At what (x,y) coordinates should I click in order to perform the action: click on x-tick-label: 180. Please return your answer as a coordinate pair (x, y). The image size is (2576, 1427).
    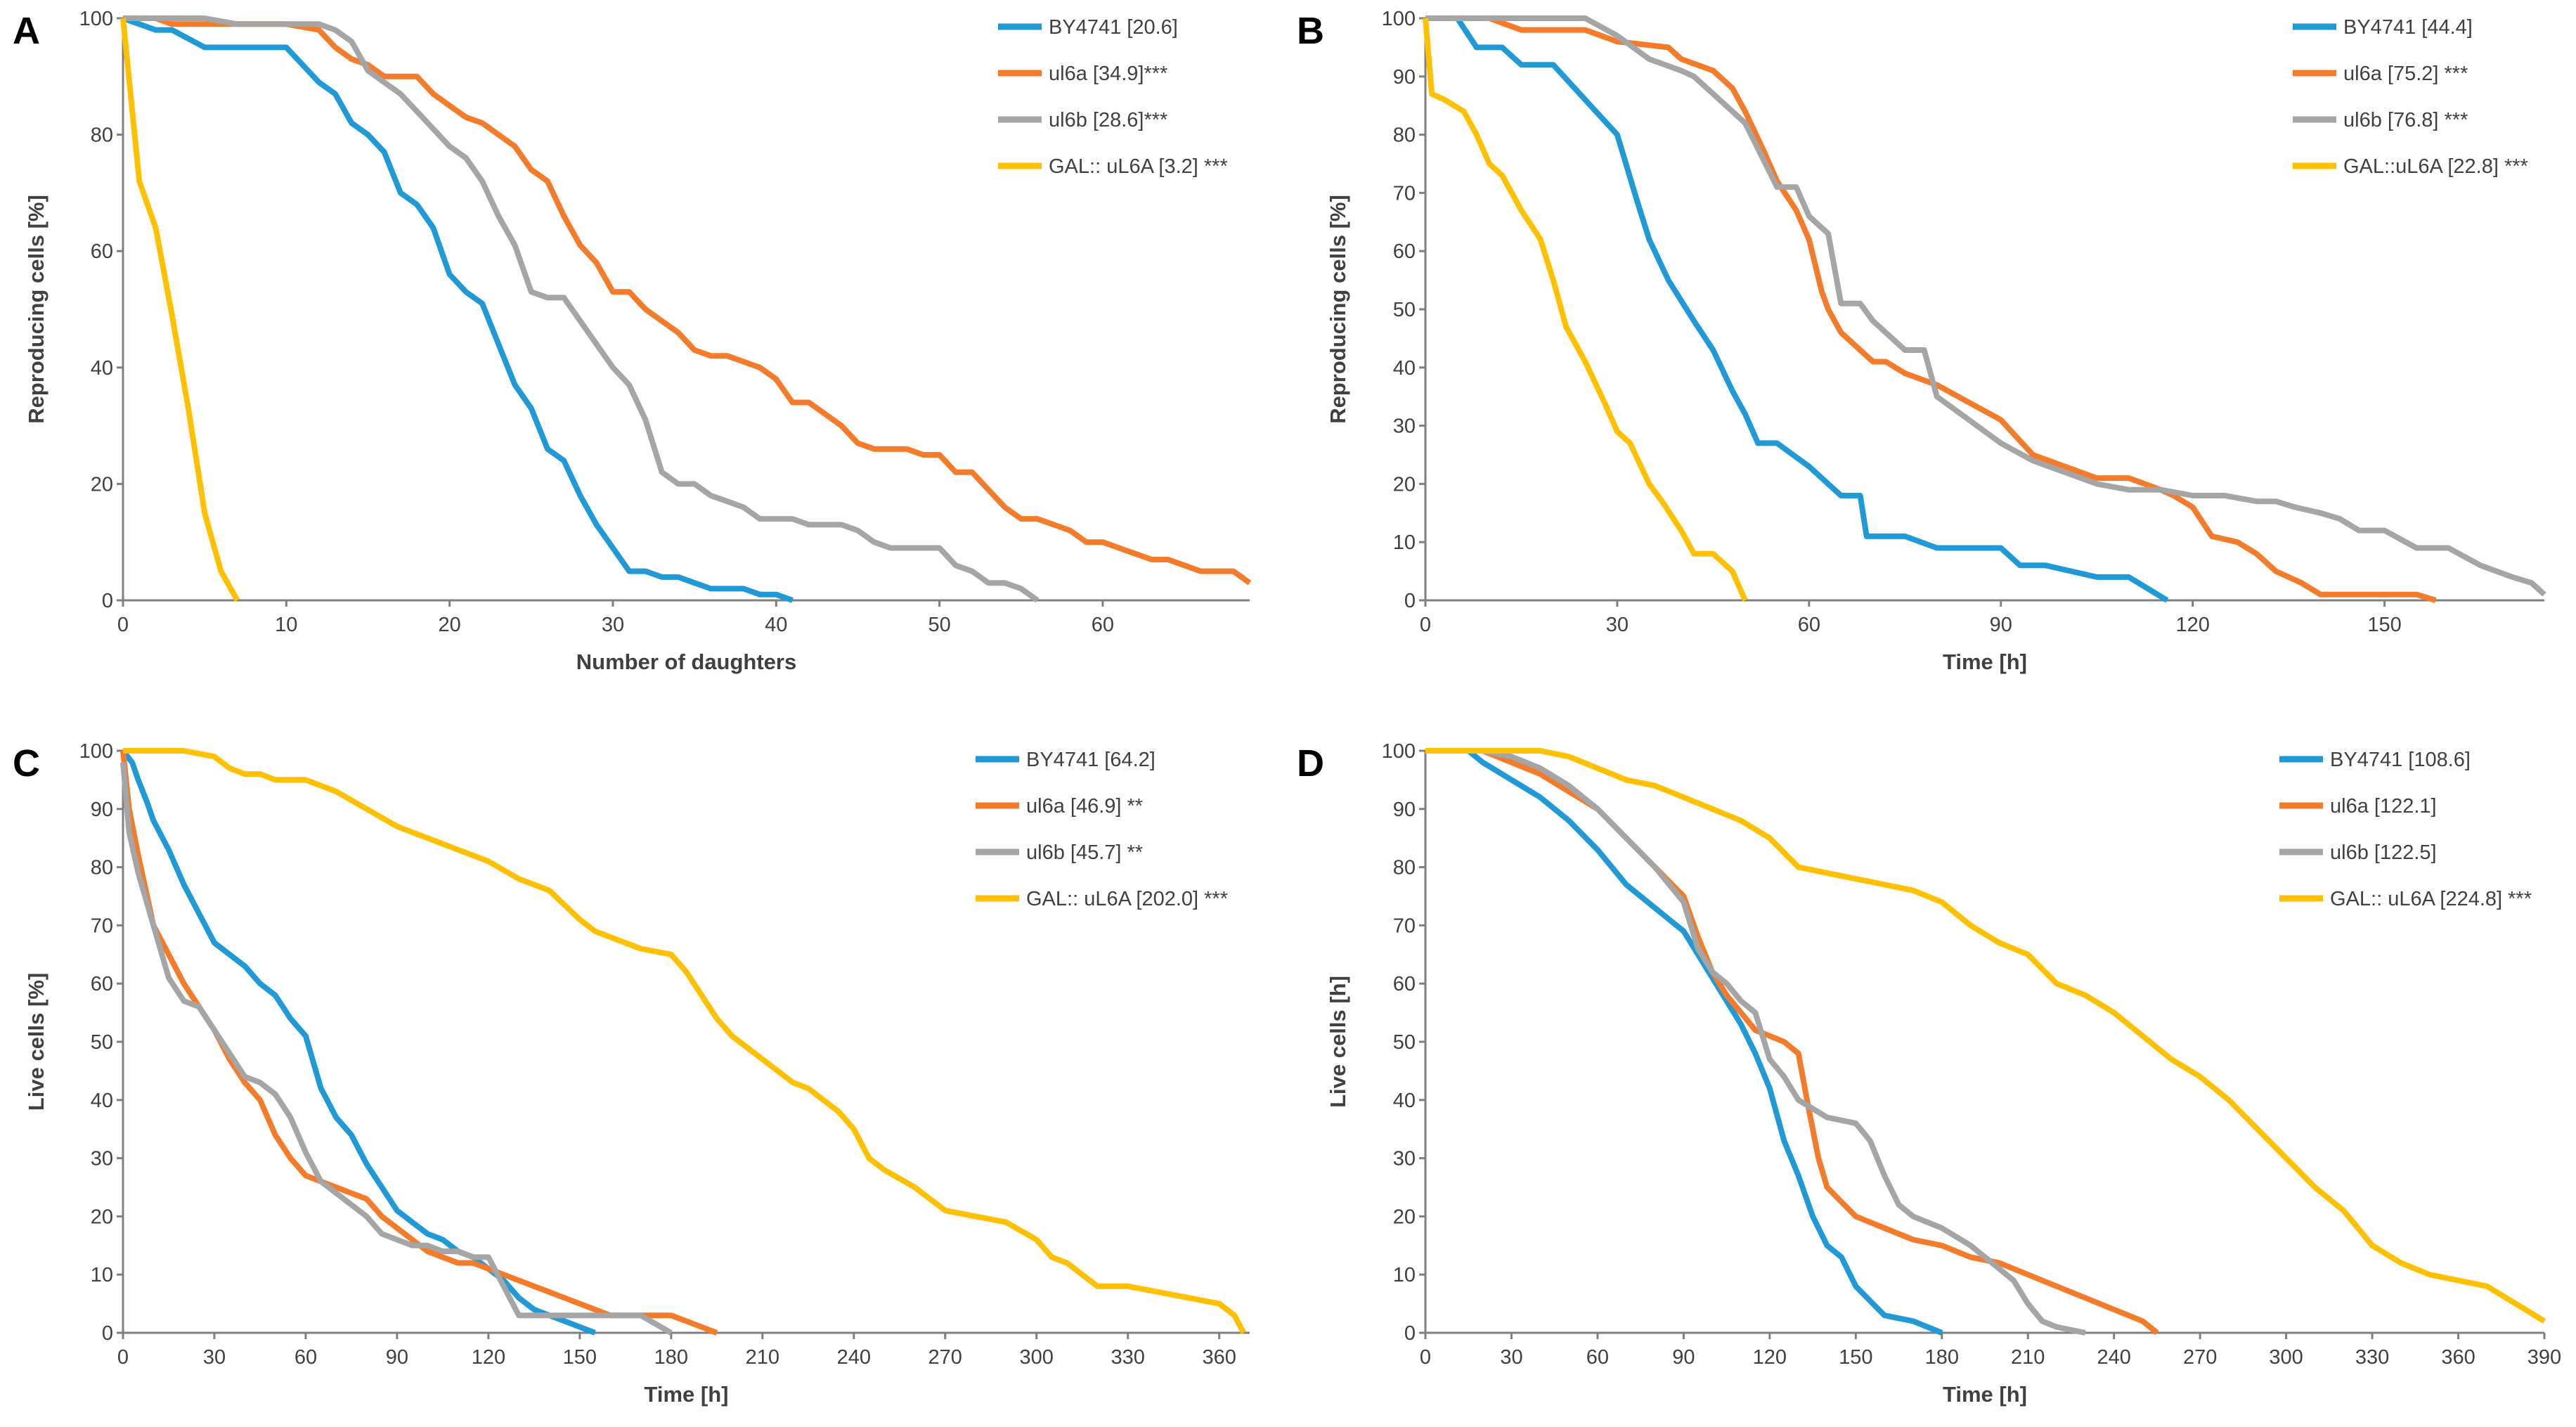
    Looking at the image, I should click on (1942, 1358).